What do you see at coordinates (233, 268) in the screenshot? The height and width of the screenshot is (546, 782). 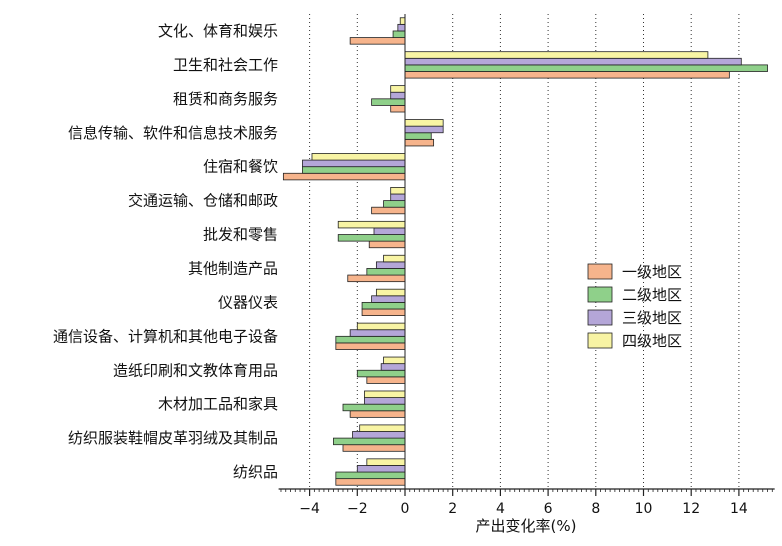 I see `category-label: 其他制造产品` at bounding box center [233, 268].